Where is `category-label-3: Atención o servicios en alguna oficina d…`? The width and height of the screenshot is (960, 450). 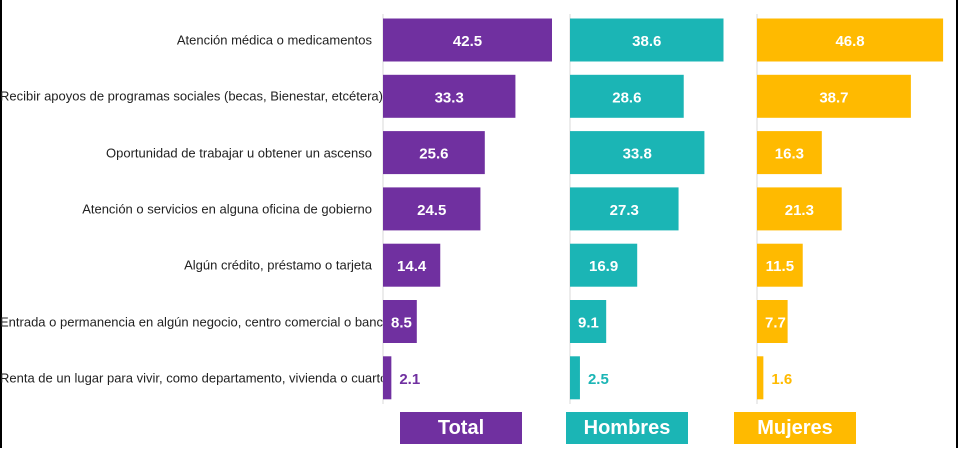
category-label-3: Atención o servicios en alguna oficina d… is located at coordinates (227, 209).